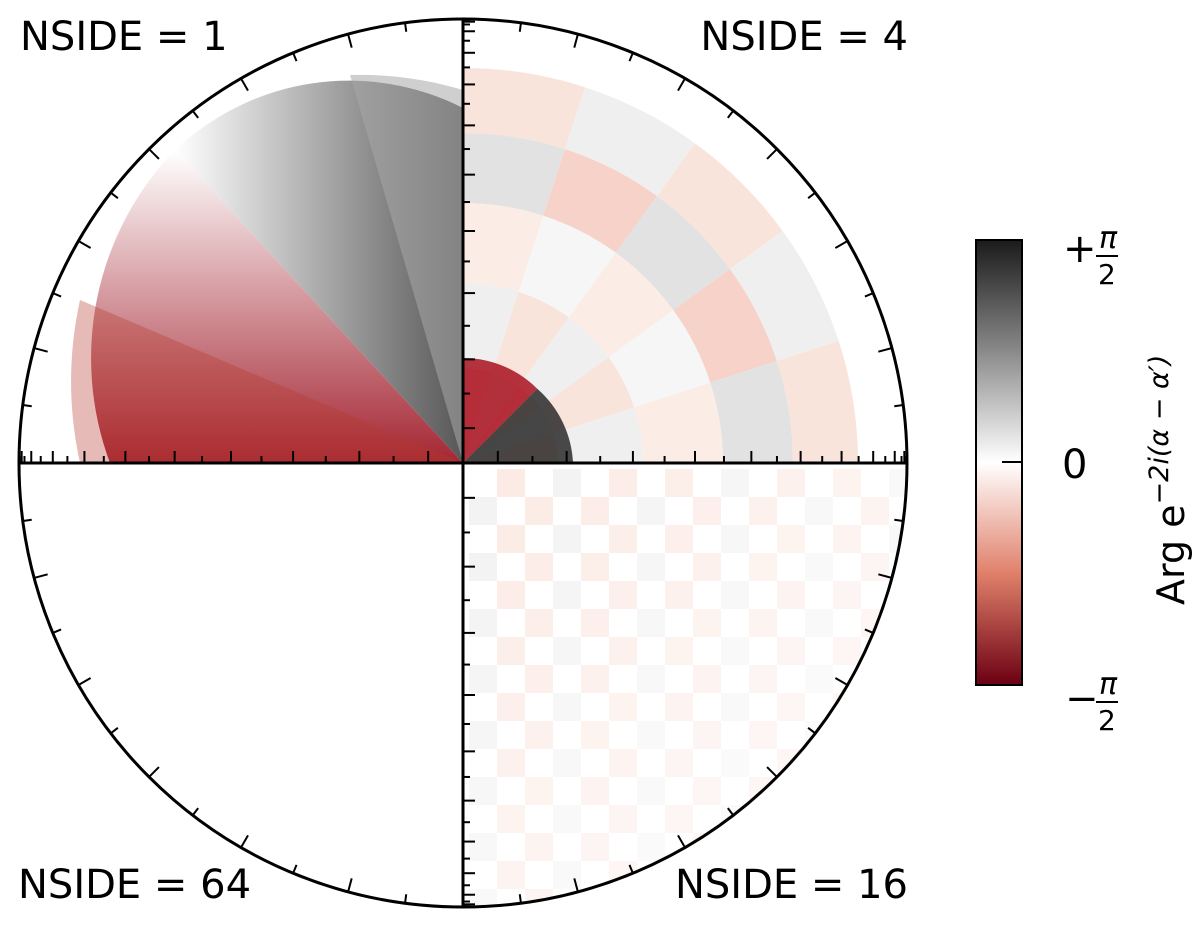  What do you see at coordinates (267, 268) in the screenshot?
I see `nside-1-region` at bounding box center [267, 268].